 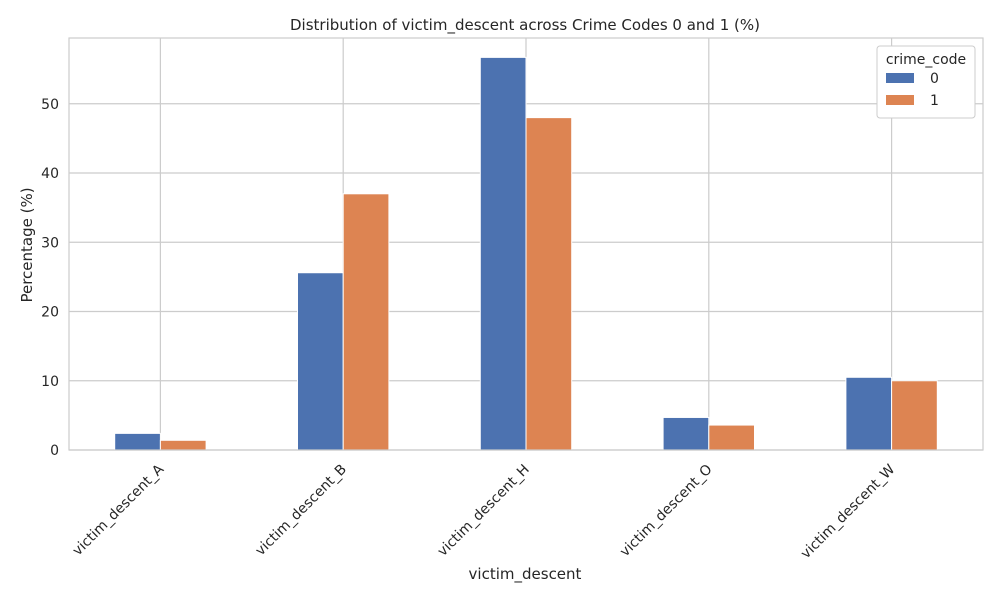 I want to click on y-tick-label: 10, so click(x=50, y=382).